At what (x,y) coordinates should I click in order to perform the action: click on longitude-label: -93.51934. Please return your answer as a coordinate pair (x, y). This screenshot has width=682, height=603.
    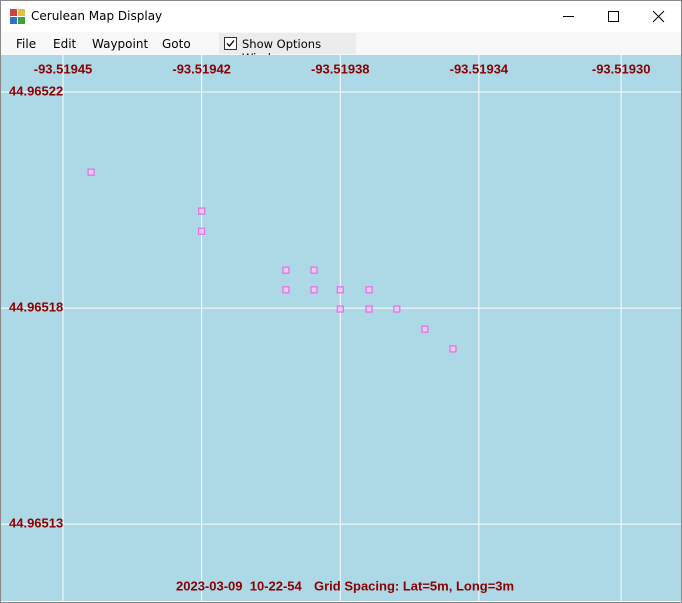
    Looking at the image, I should click on (479, 68).